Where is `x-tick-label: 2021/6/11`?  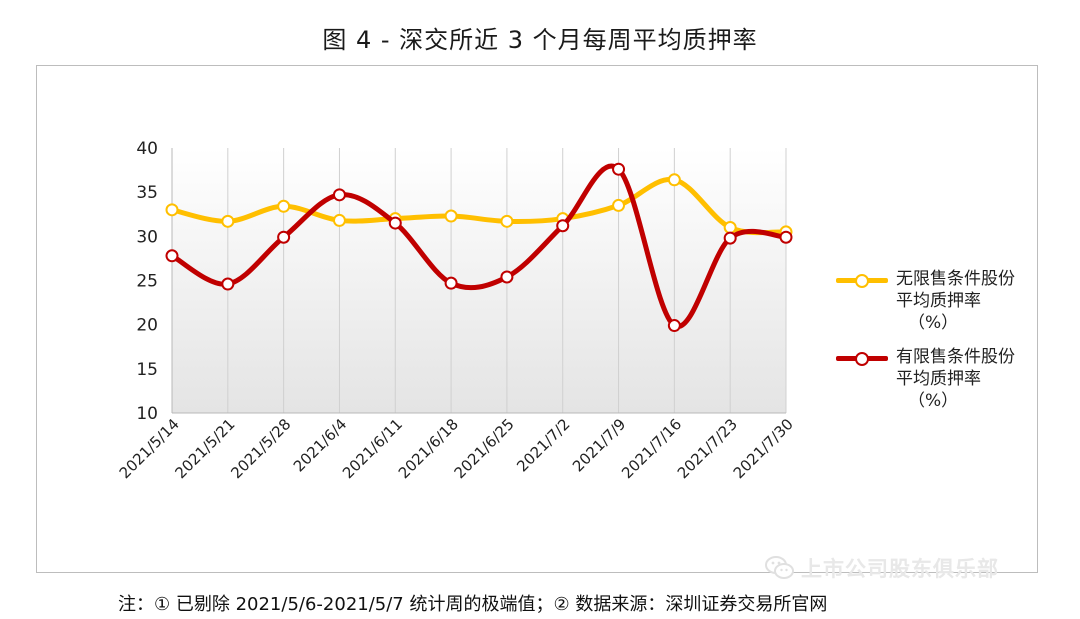
x-tick-label: 2021/6/11 is located at coordinates (372, 448).